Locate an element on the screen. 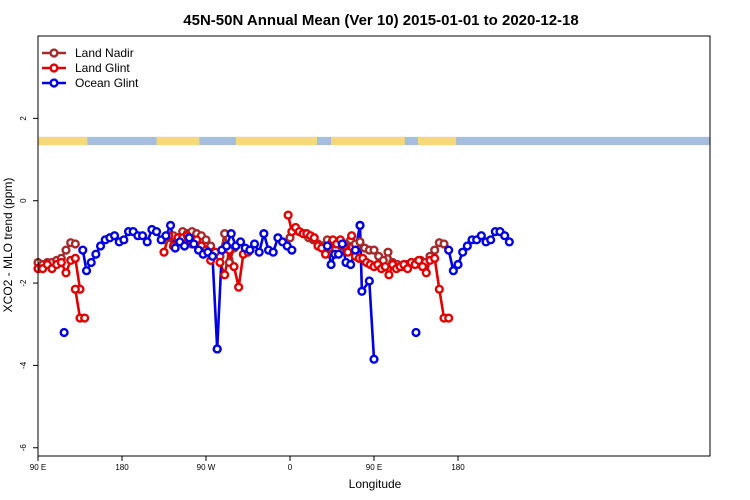 The width and height of the screenshot is (750, 500). x-axis: 90 E 180 90 W 0 90 E 180 is located at coordinates (247, 464).